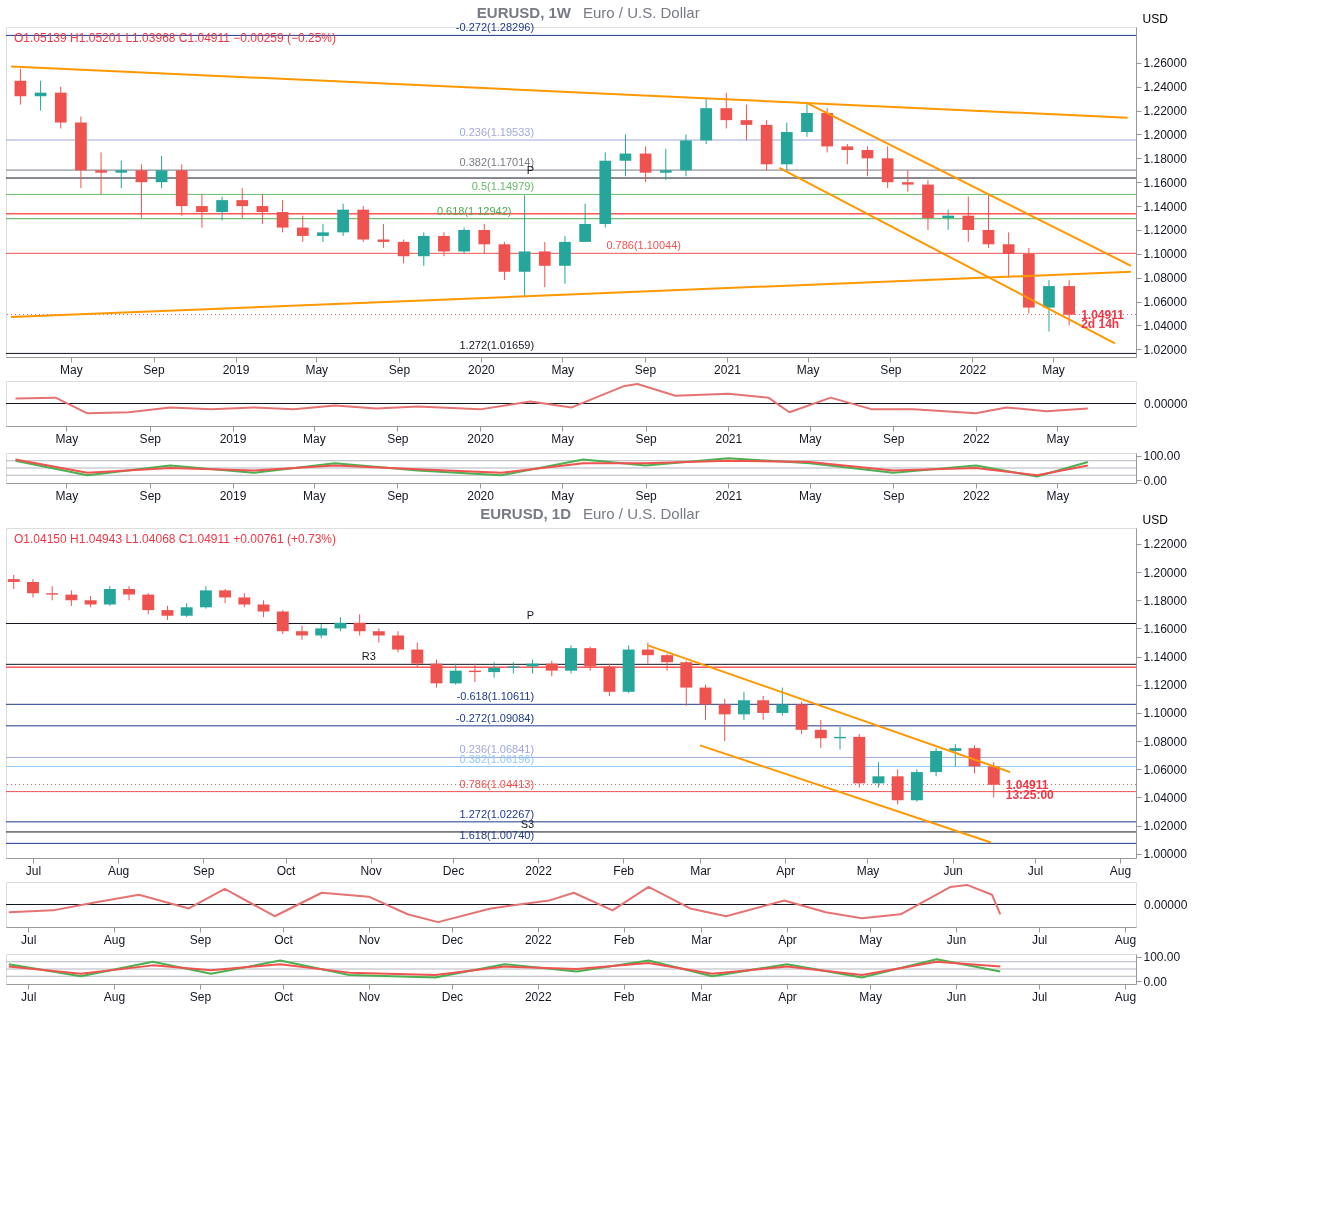 Image resolution: width=1326 pixels, height=1208 pixels. What do you see at coordinates (729, 495) in the screenshot?
I see `x-tick-label: 2021` at bounding box center [729, 495].